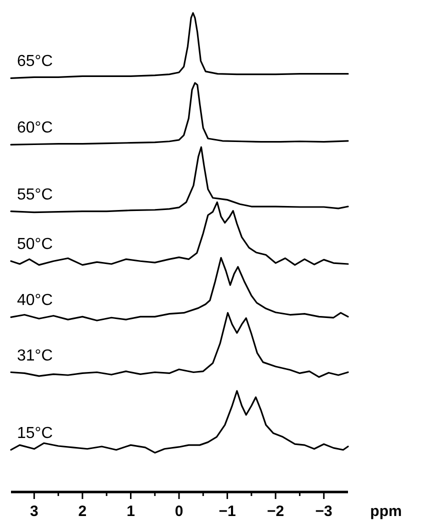 The image size is (425, 527). What do you see at coordinates (35, 433) in the screenshot?
I see `series-label: 15°C` at bounding box center [35, 433].